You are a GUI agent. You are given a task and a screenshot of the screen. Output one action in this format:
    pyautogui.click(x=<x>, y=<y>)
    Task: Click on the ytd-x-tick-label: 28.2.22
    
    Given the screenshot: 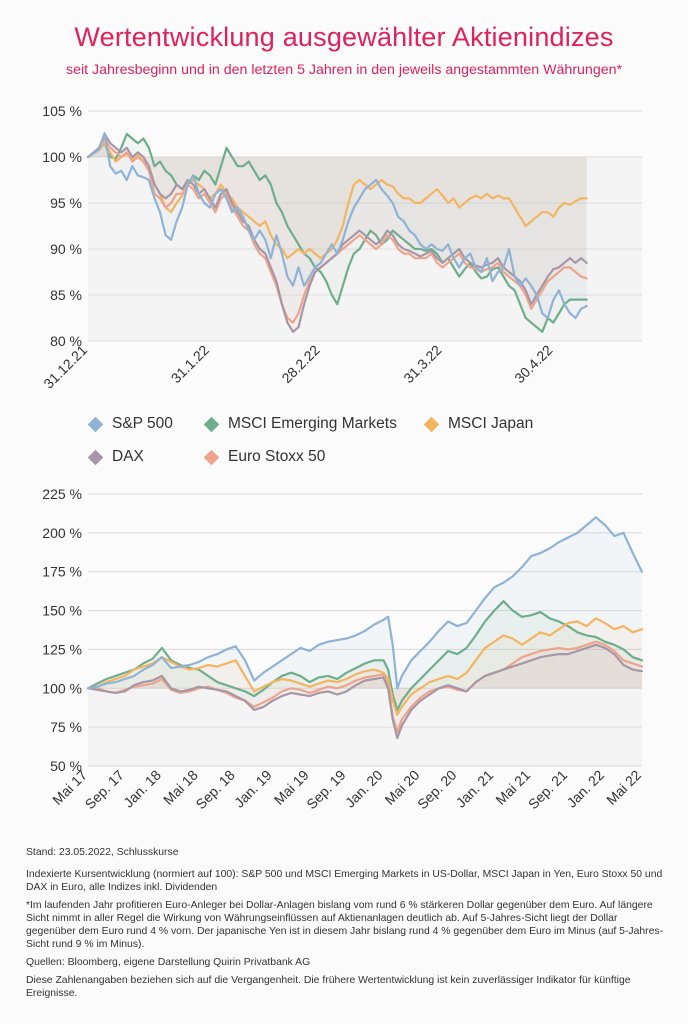 What is the action you would take?
    pyautogui.click(x=300, y=364)
    